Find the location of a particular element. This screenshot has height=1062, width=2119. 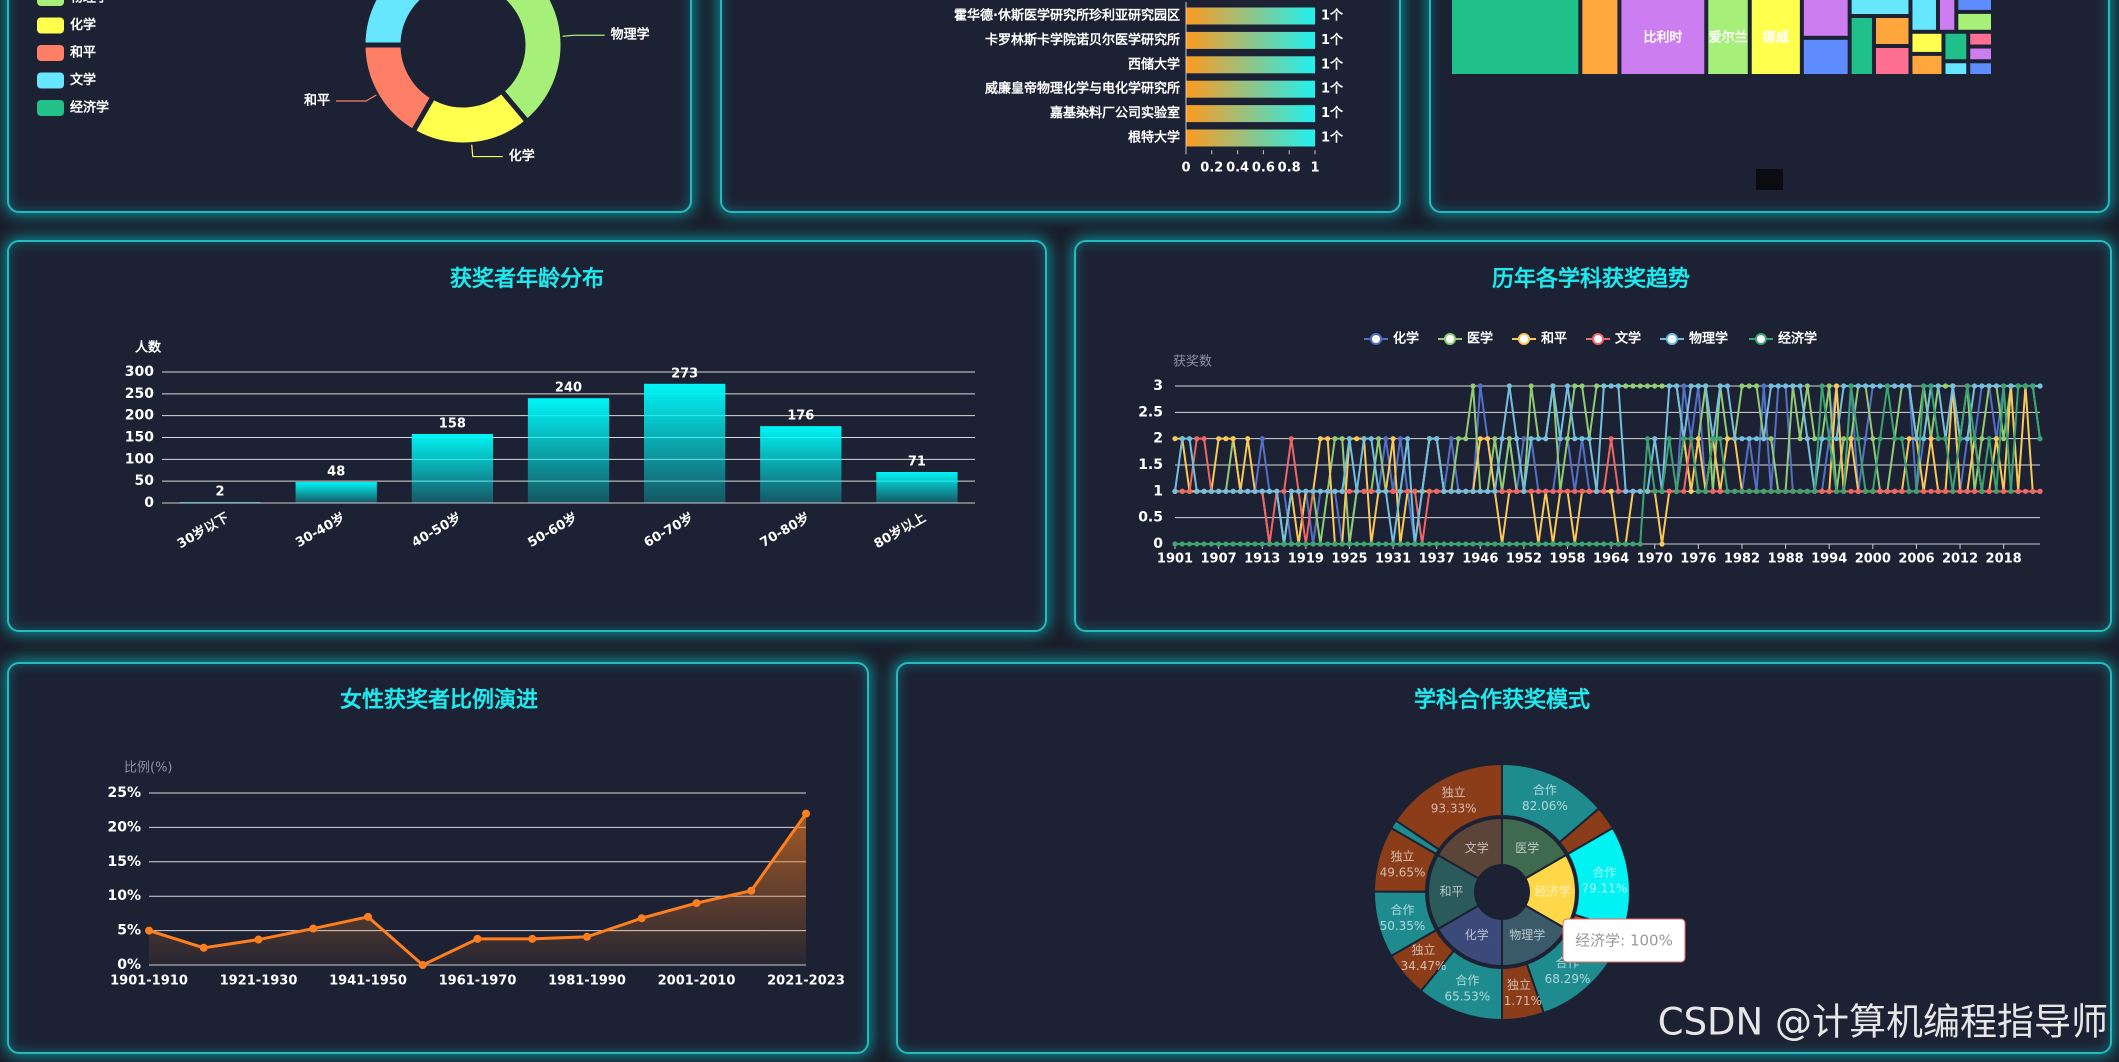

bar-category-label: 霍华德·休斯医学研究所珍利亚研究园区 is located at coordinates (1067, 16).